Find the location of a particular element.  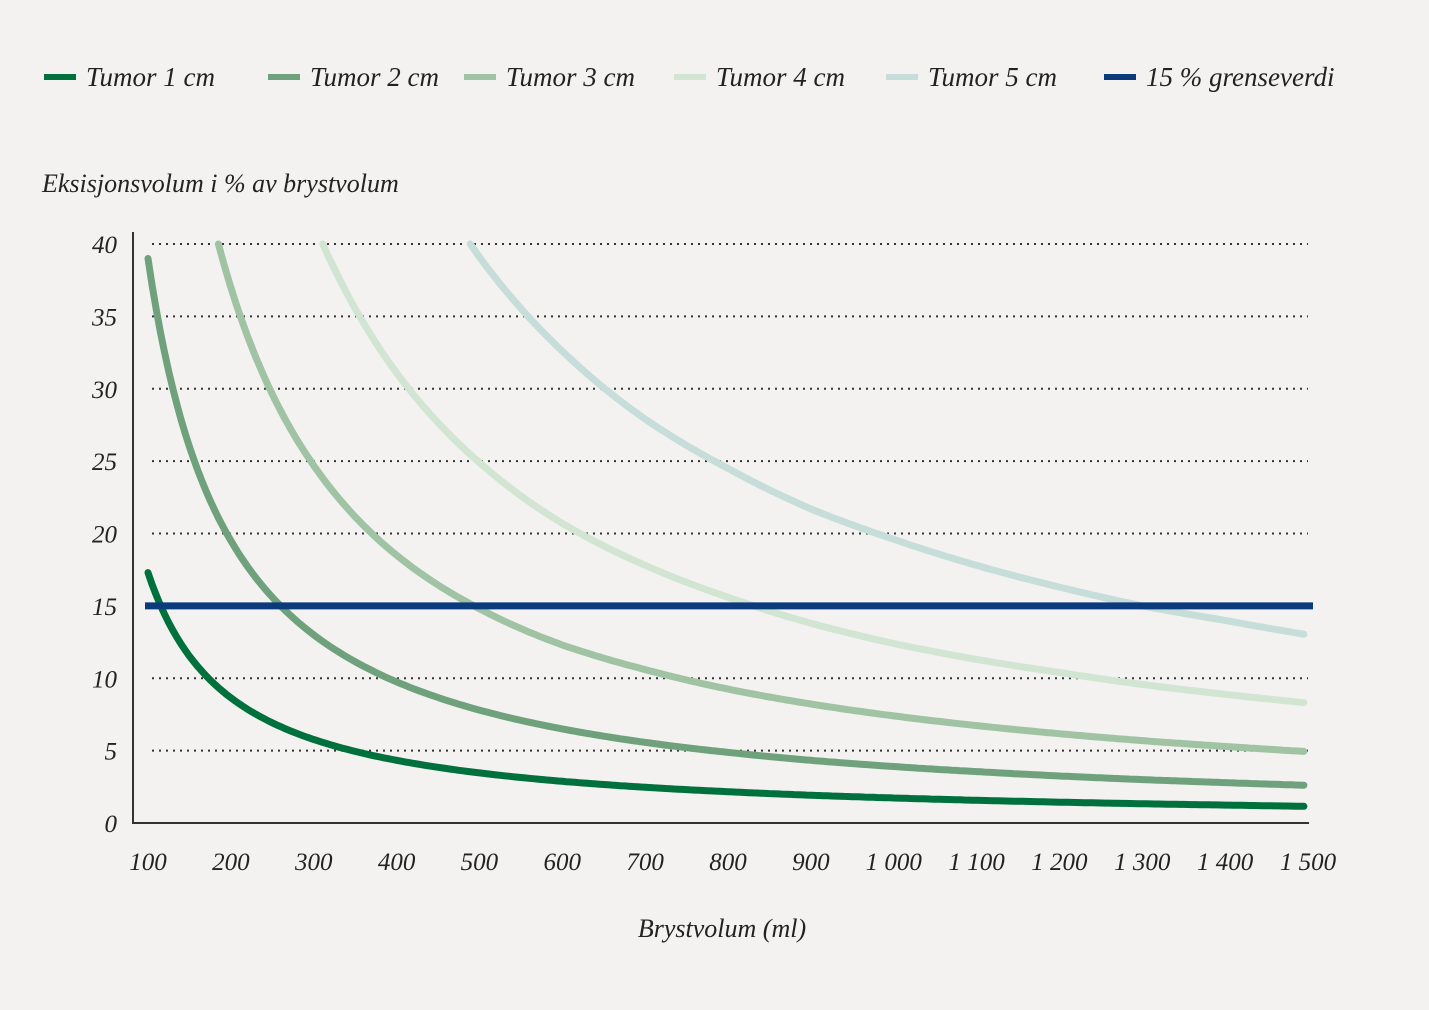

legend-item: 15 % grenseverdi is located at coordinates (1219, 77).